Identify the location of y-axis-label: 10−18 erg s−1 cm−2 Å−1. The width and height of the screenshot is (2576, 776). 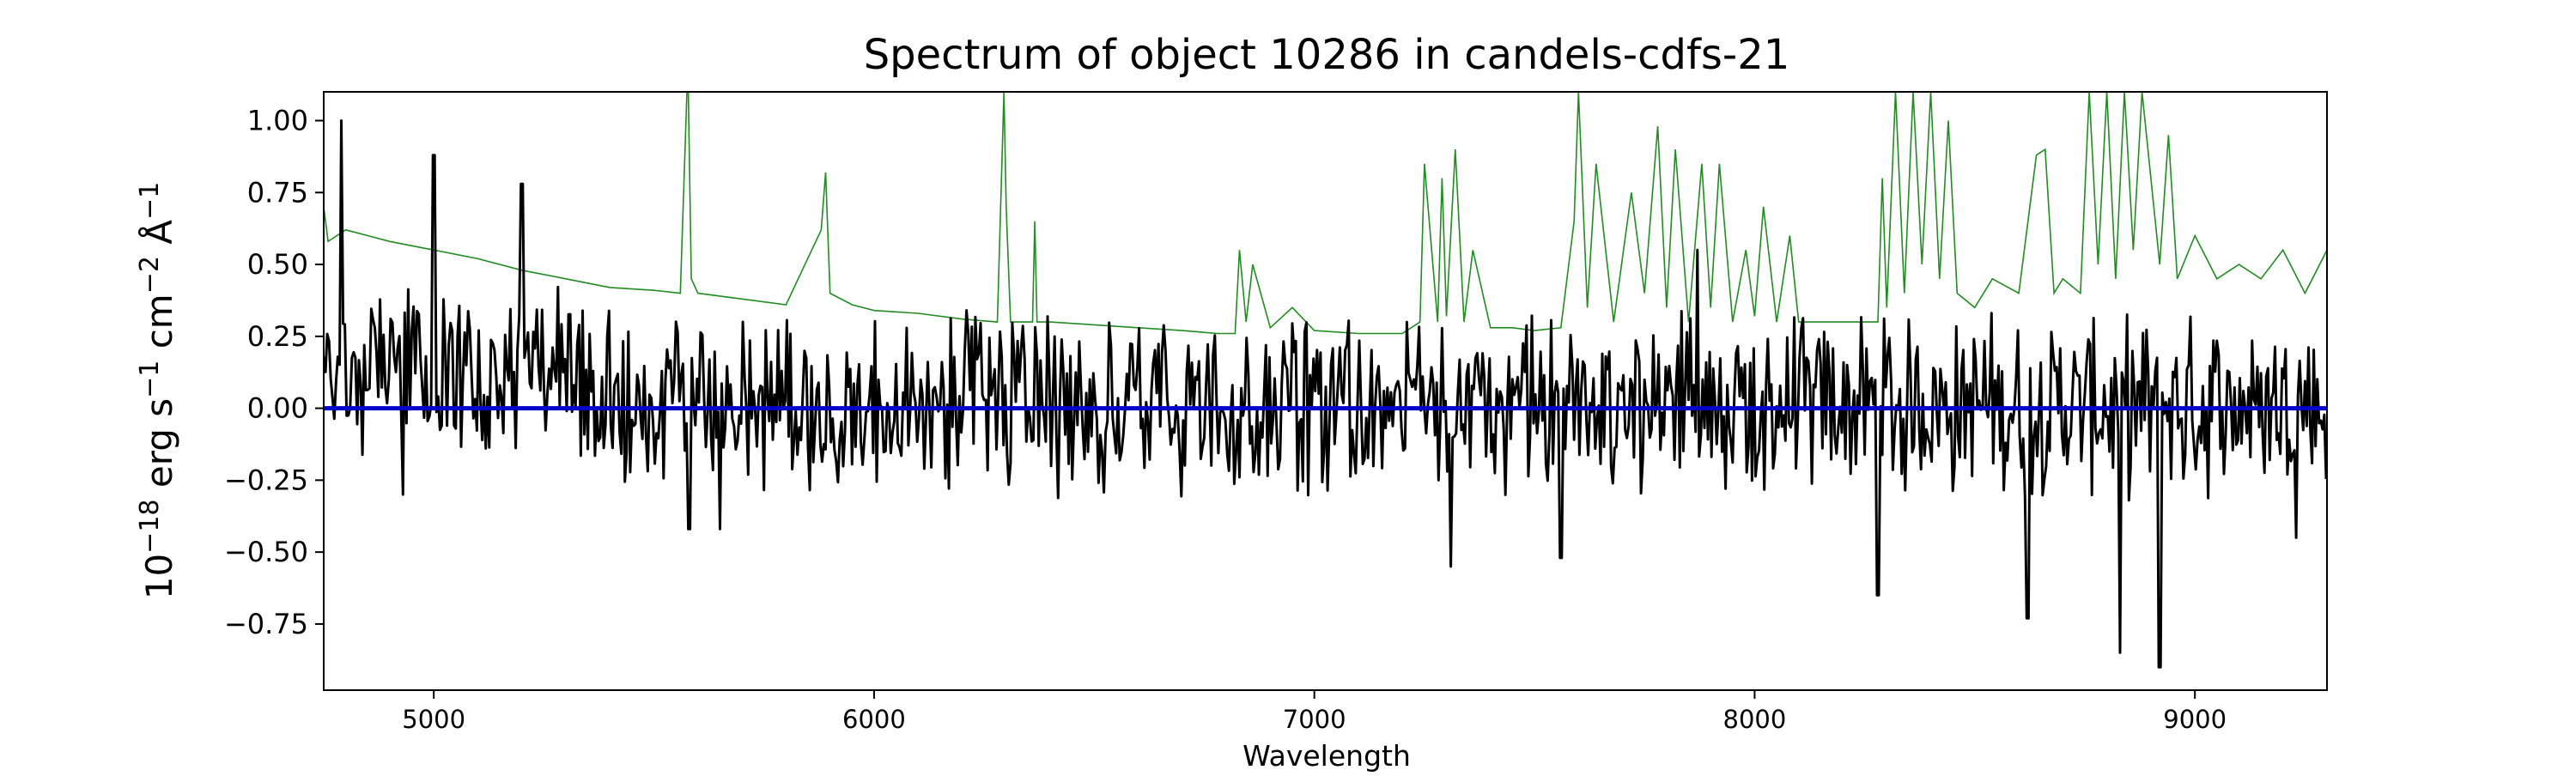
(158, 391).